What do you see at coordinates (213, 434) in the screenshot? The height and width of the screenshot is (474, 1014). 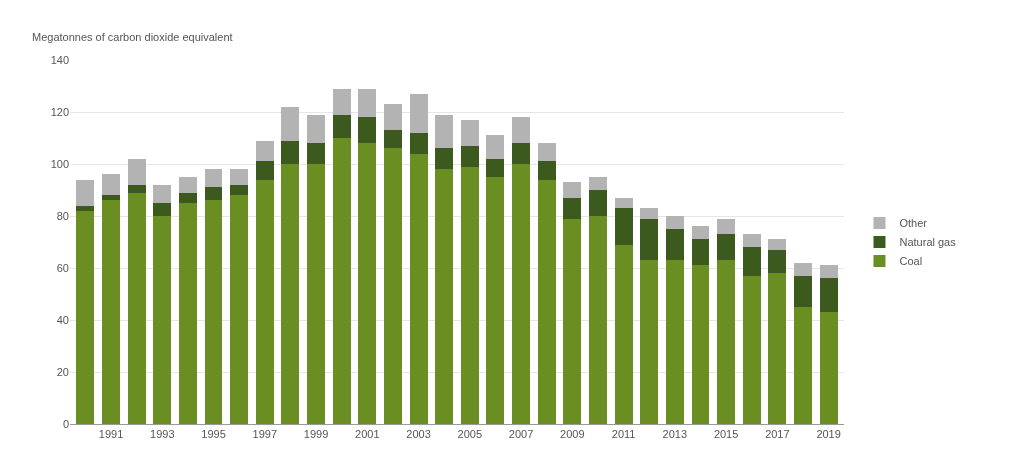 I see `x-tick-label: 1995` at bounding box center [213, 434].